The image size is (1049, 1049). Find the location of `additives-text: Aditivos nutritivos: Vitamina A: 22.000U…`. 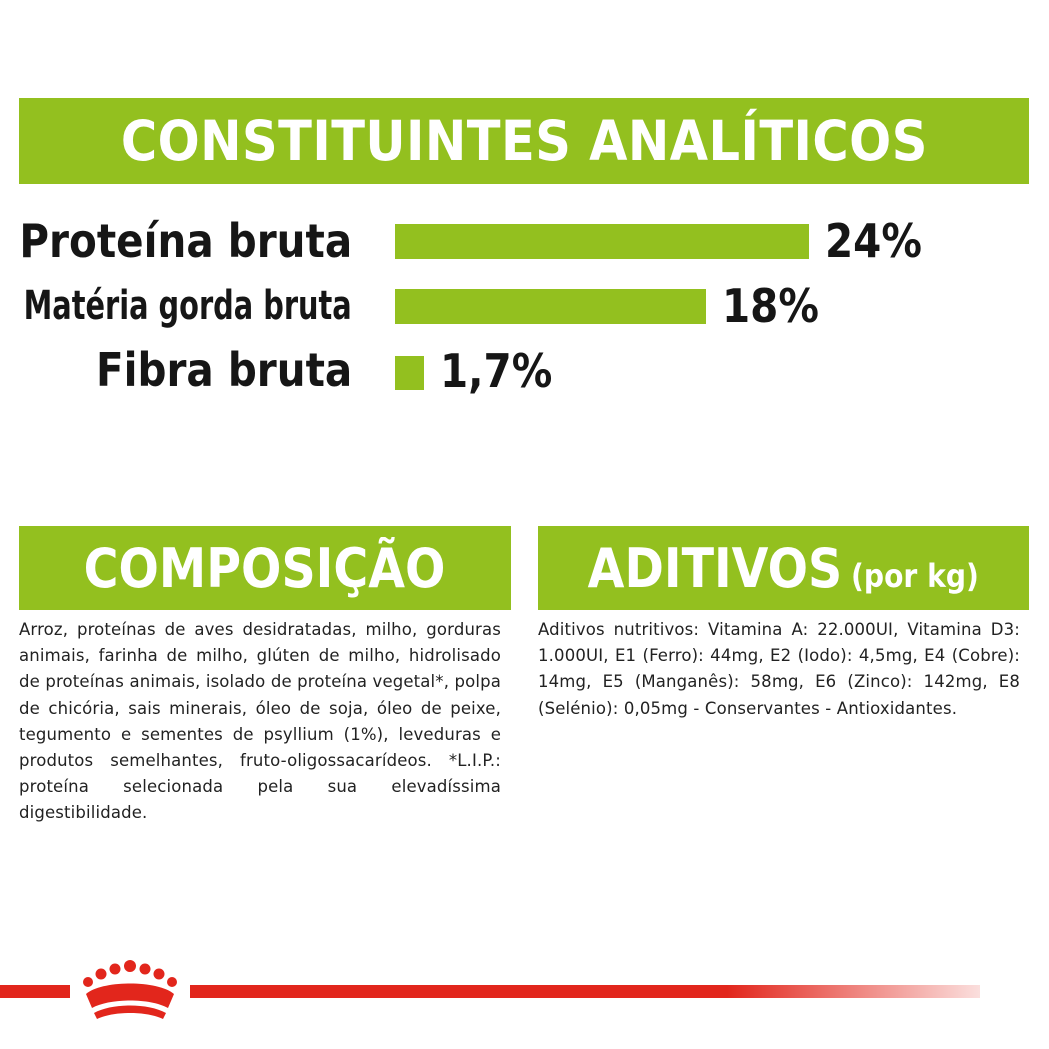

additives-text: Aditivos nutritivos: Vitamina A: 22.000U… is located at coordinates (779, 669).